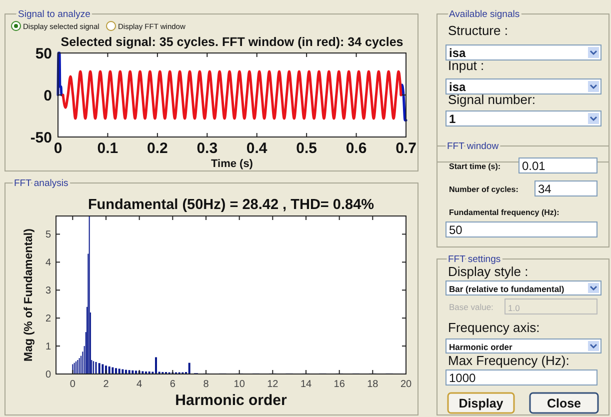  What do you see at coordinates (48, 319) in the screenshot?
I see `y-tick-label: 2` at bounding box center [48, 319].